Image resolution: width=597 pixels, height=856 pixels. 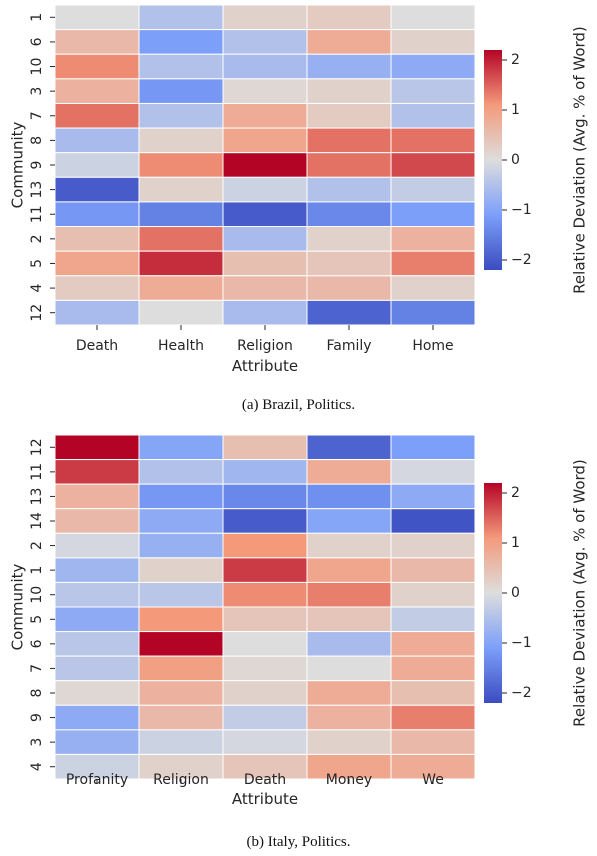 What do you see at coordinates (97, 165) in the screenshot?
I see `heatmap-cell-brazil-9-death` at bounding box center [97, 165].